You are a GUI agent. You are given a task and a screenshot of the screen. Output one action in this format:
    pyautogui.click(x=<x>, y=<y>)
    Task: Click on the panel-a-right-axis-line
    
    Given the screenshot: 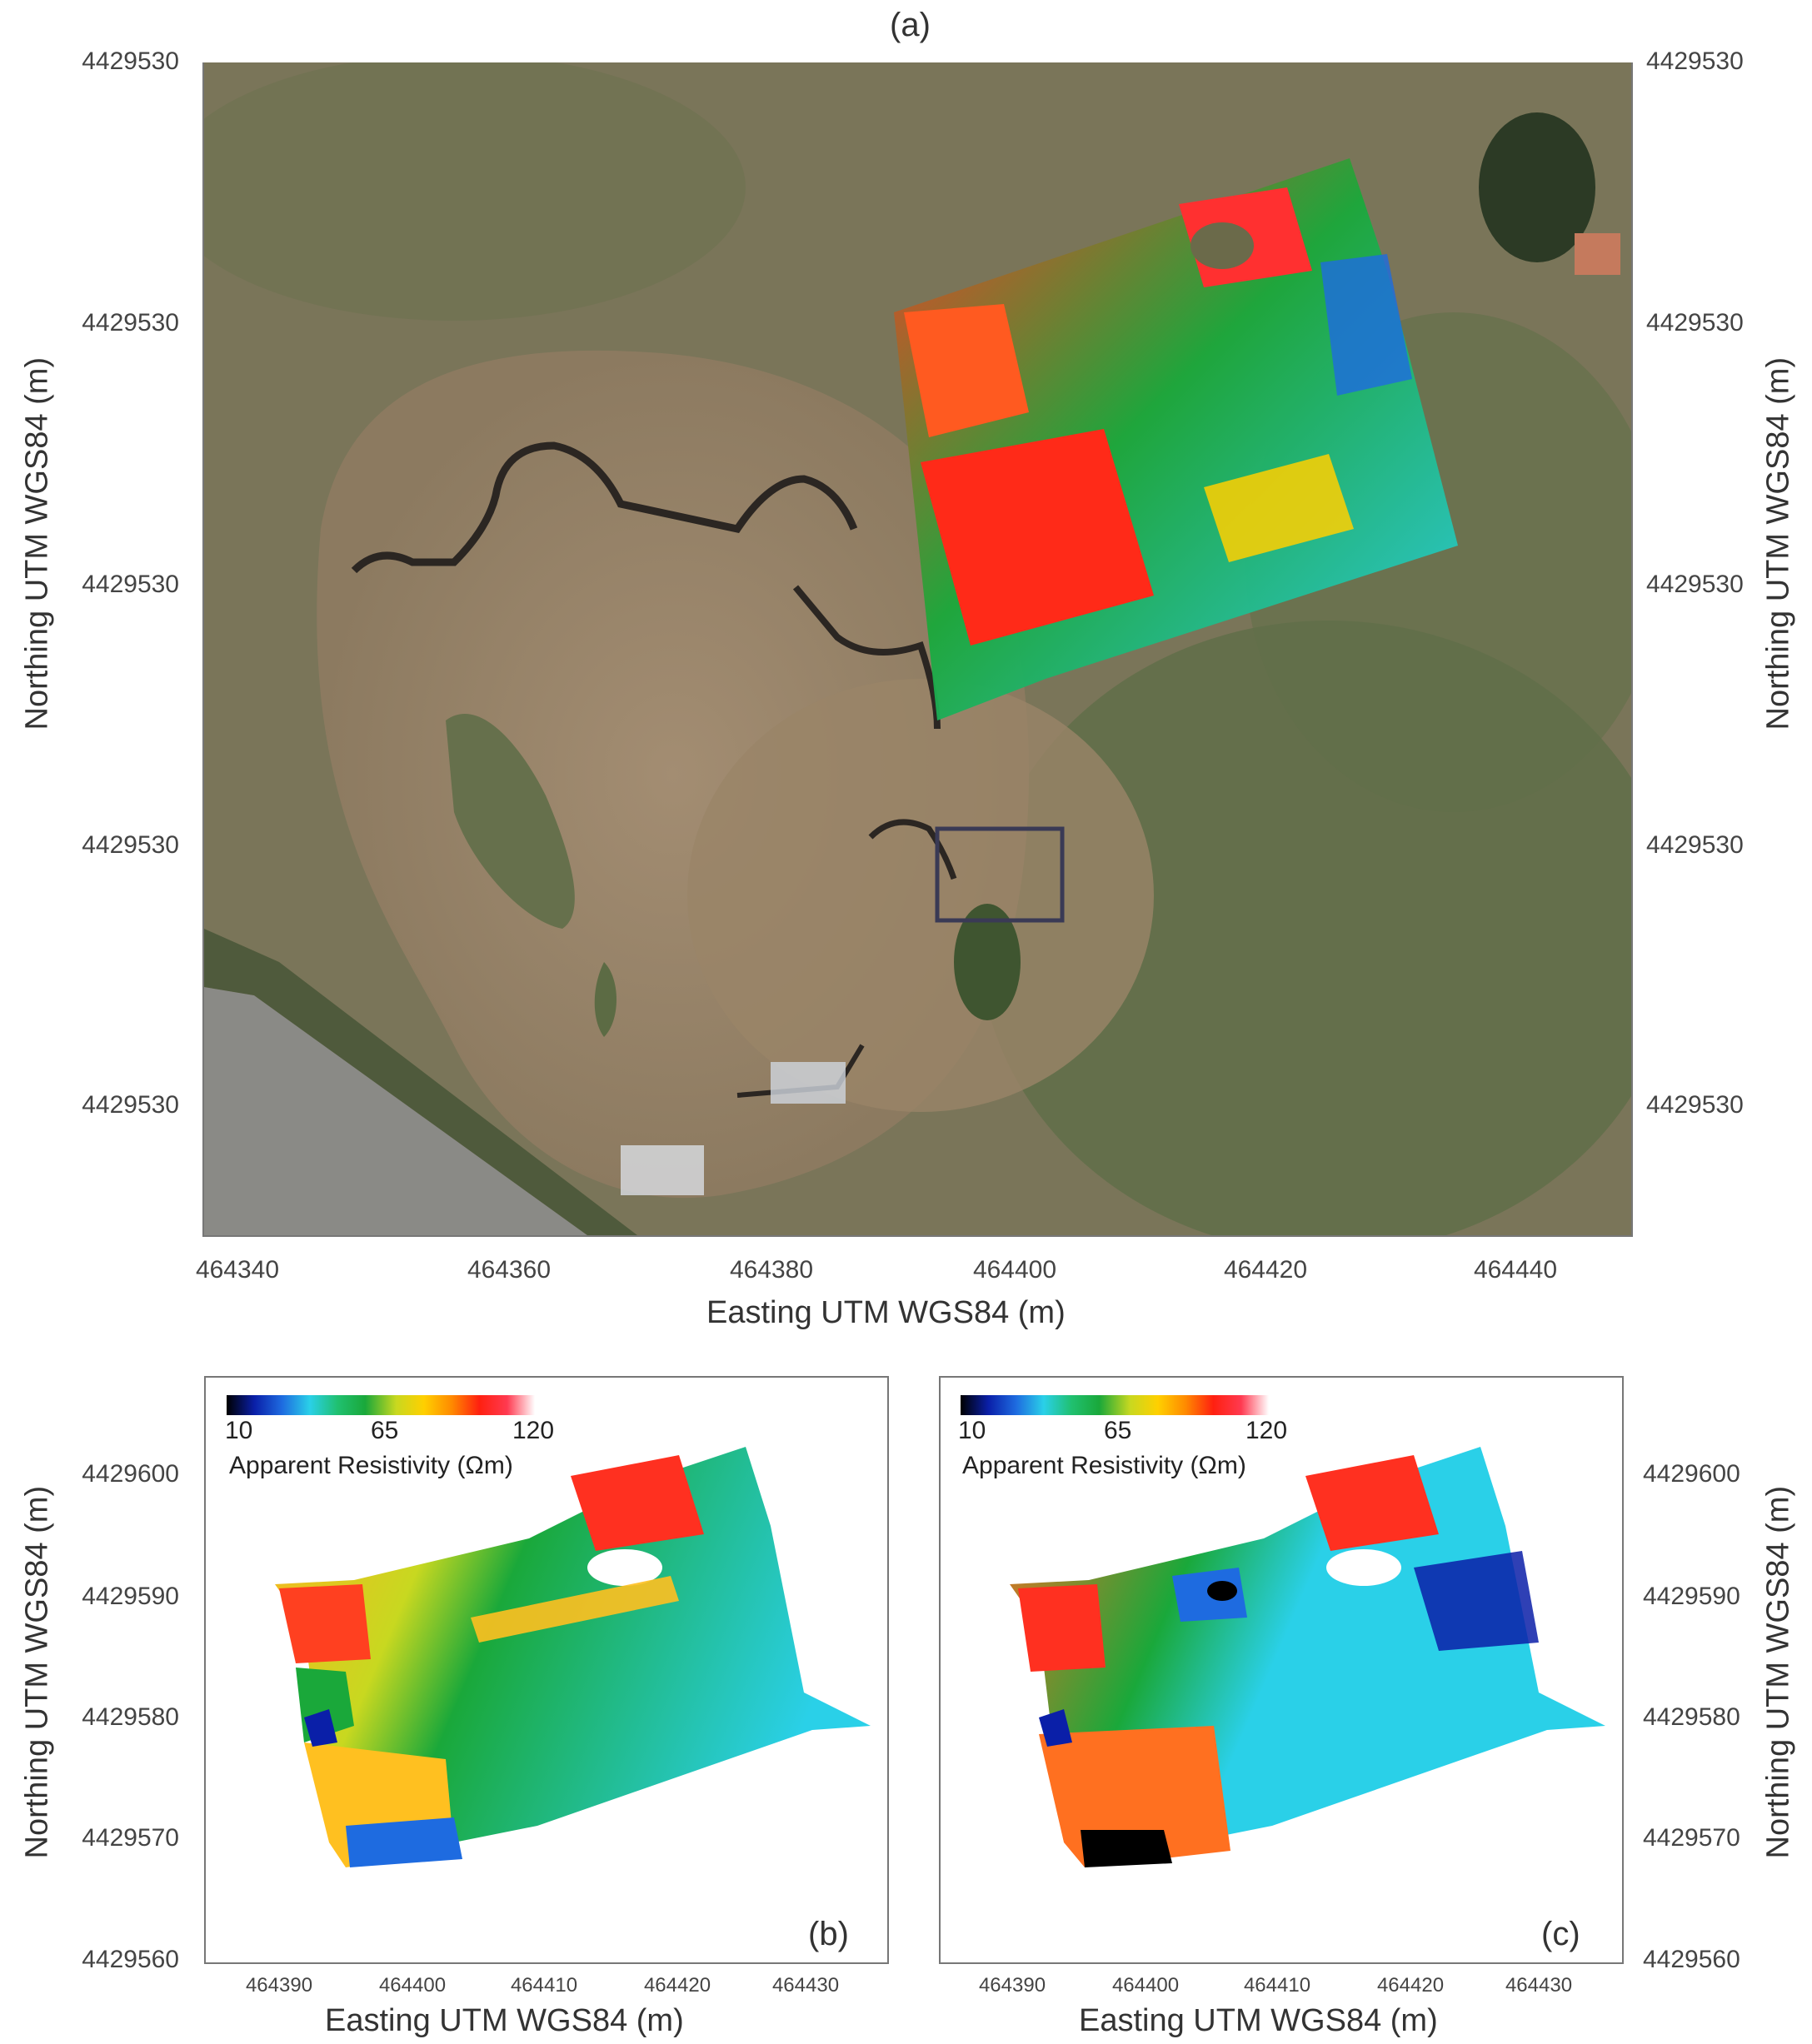 What is the action you would take?
    pyautogui.click(x=1632, y=649)
    